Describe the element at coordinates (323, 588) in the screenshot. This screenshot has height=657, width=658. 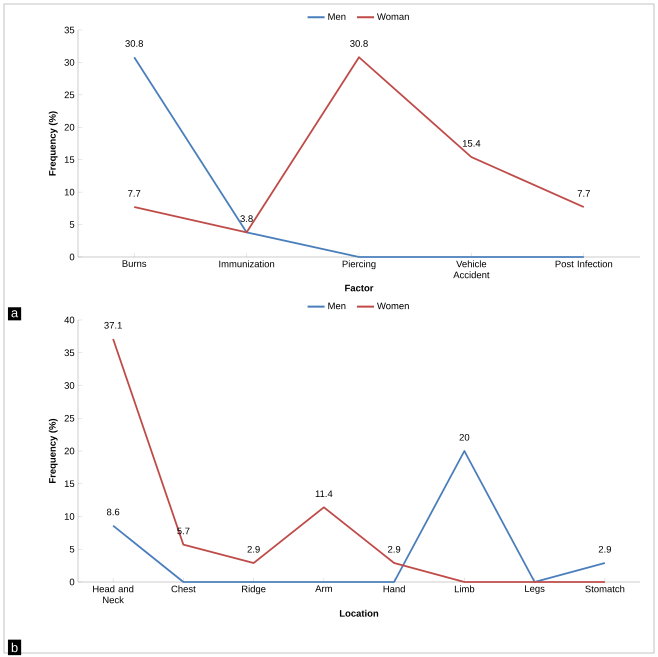
I see `x-tick-label: Arm` at that location.